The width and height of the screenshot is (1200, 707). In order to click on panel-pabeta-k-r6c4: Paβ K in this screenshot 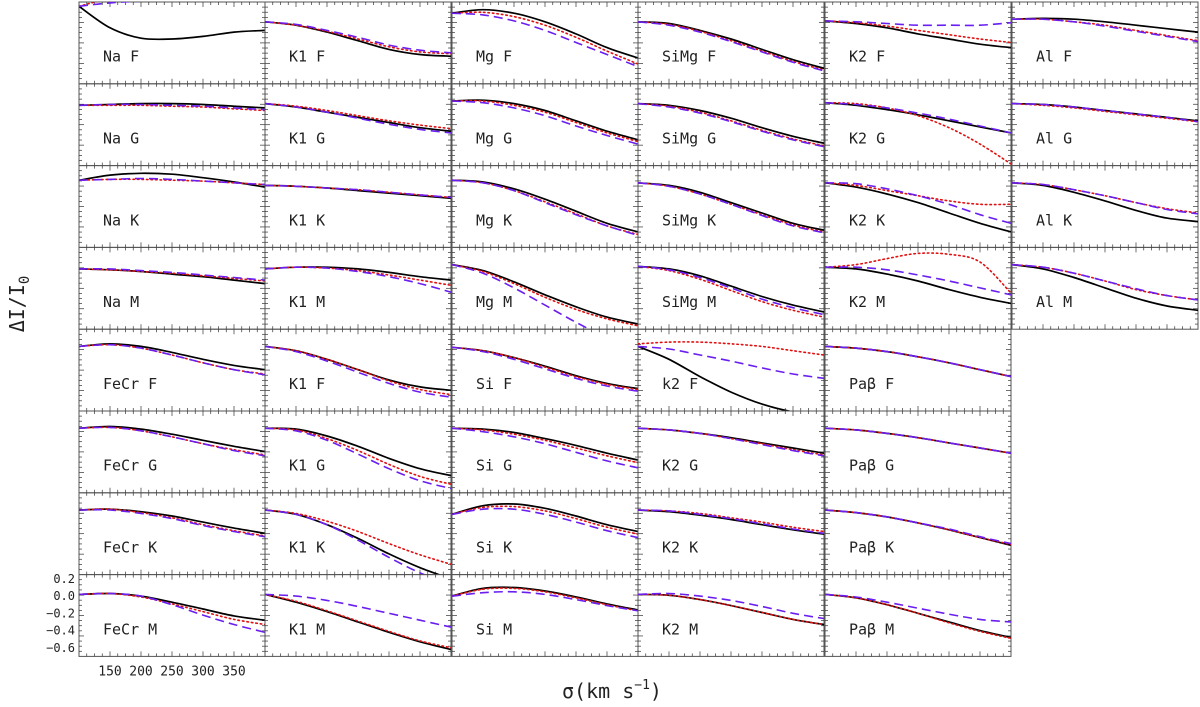, I will do `click(918, 534)`.